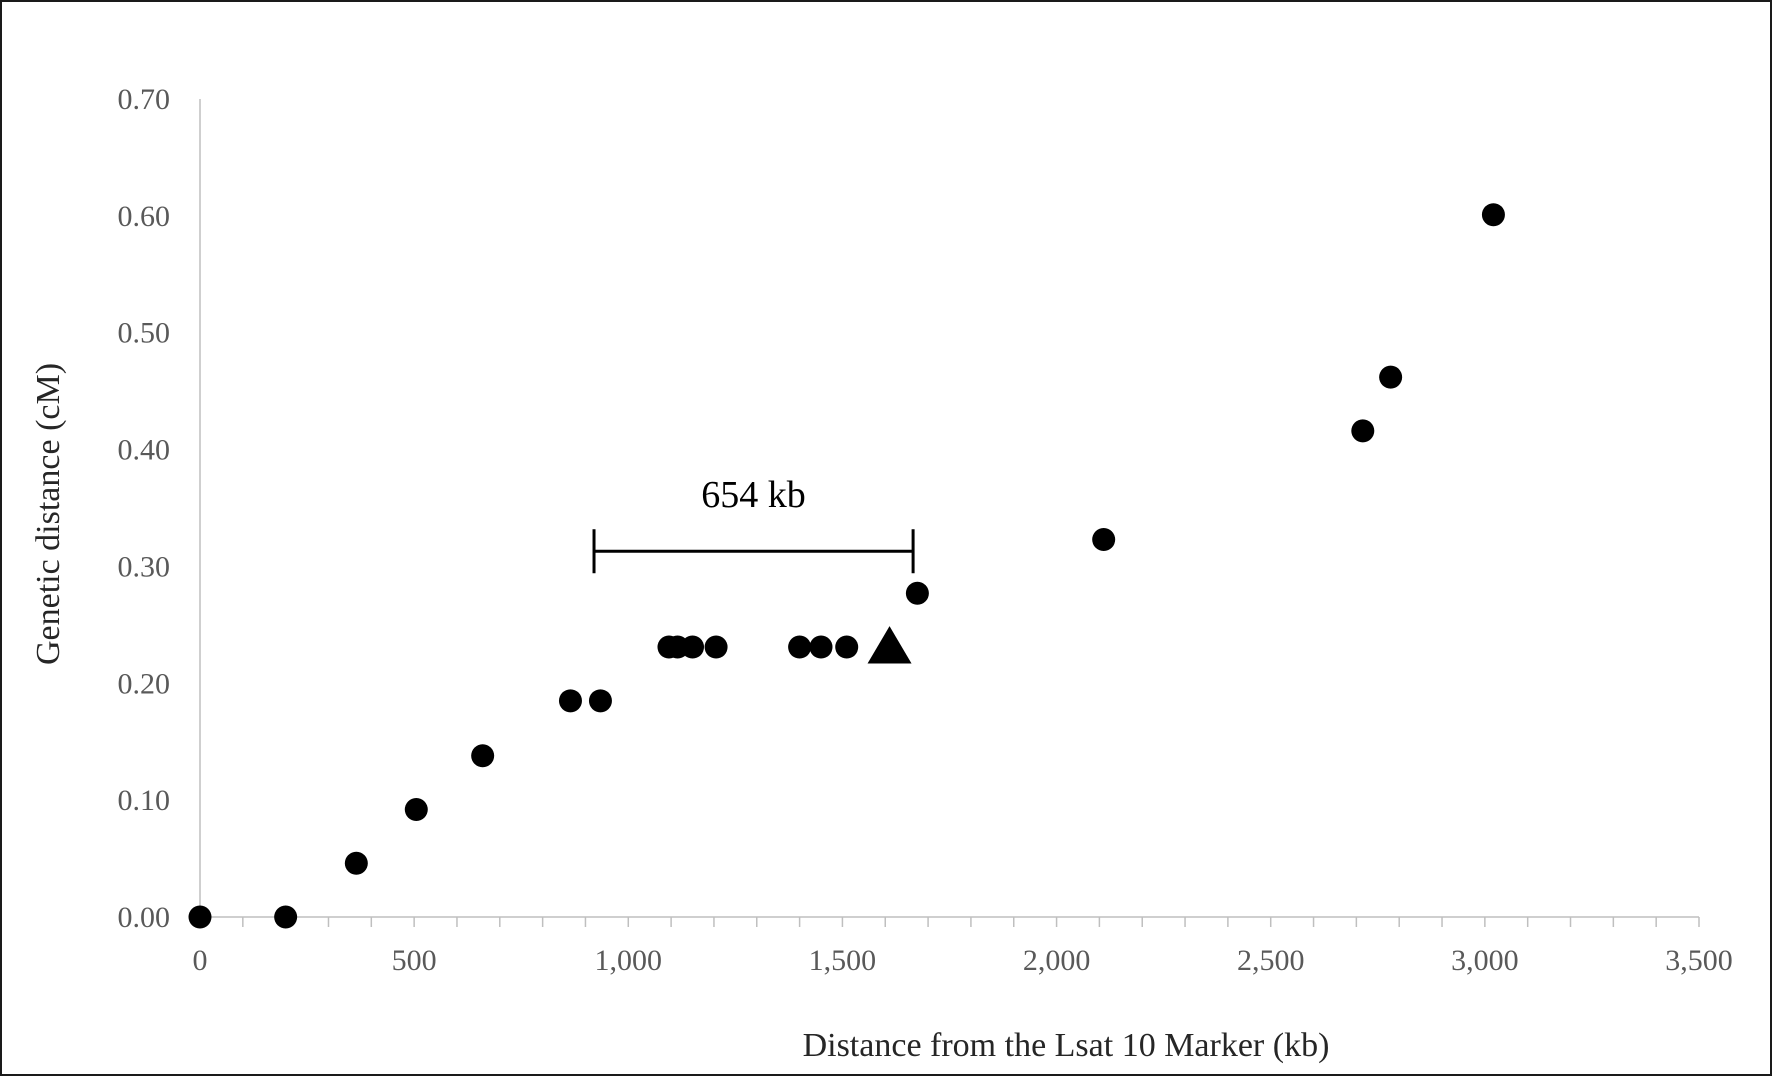  I want to click on x-tick-label: 1,500, so click(843, 960).